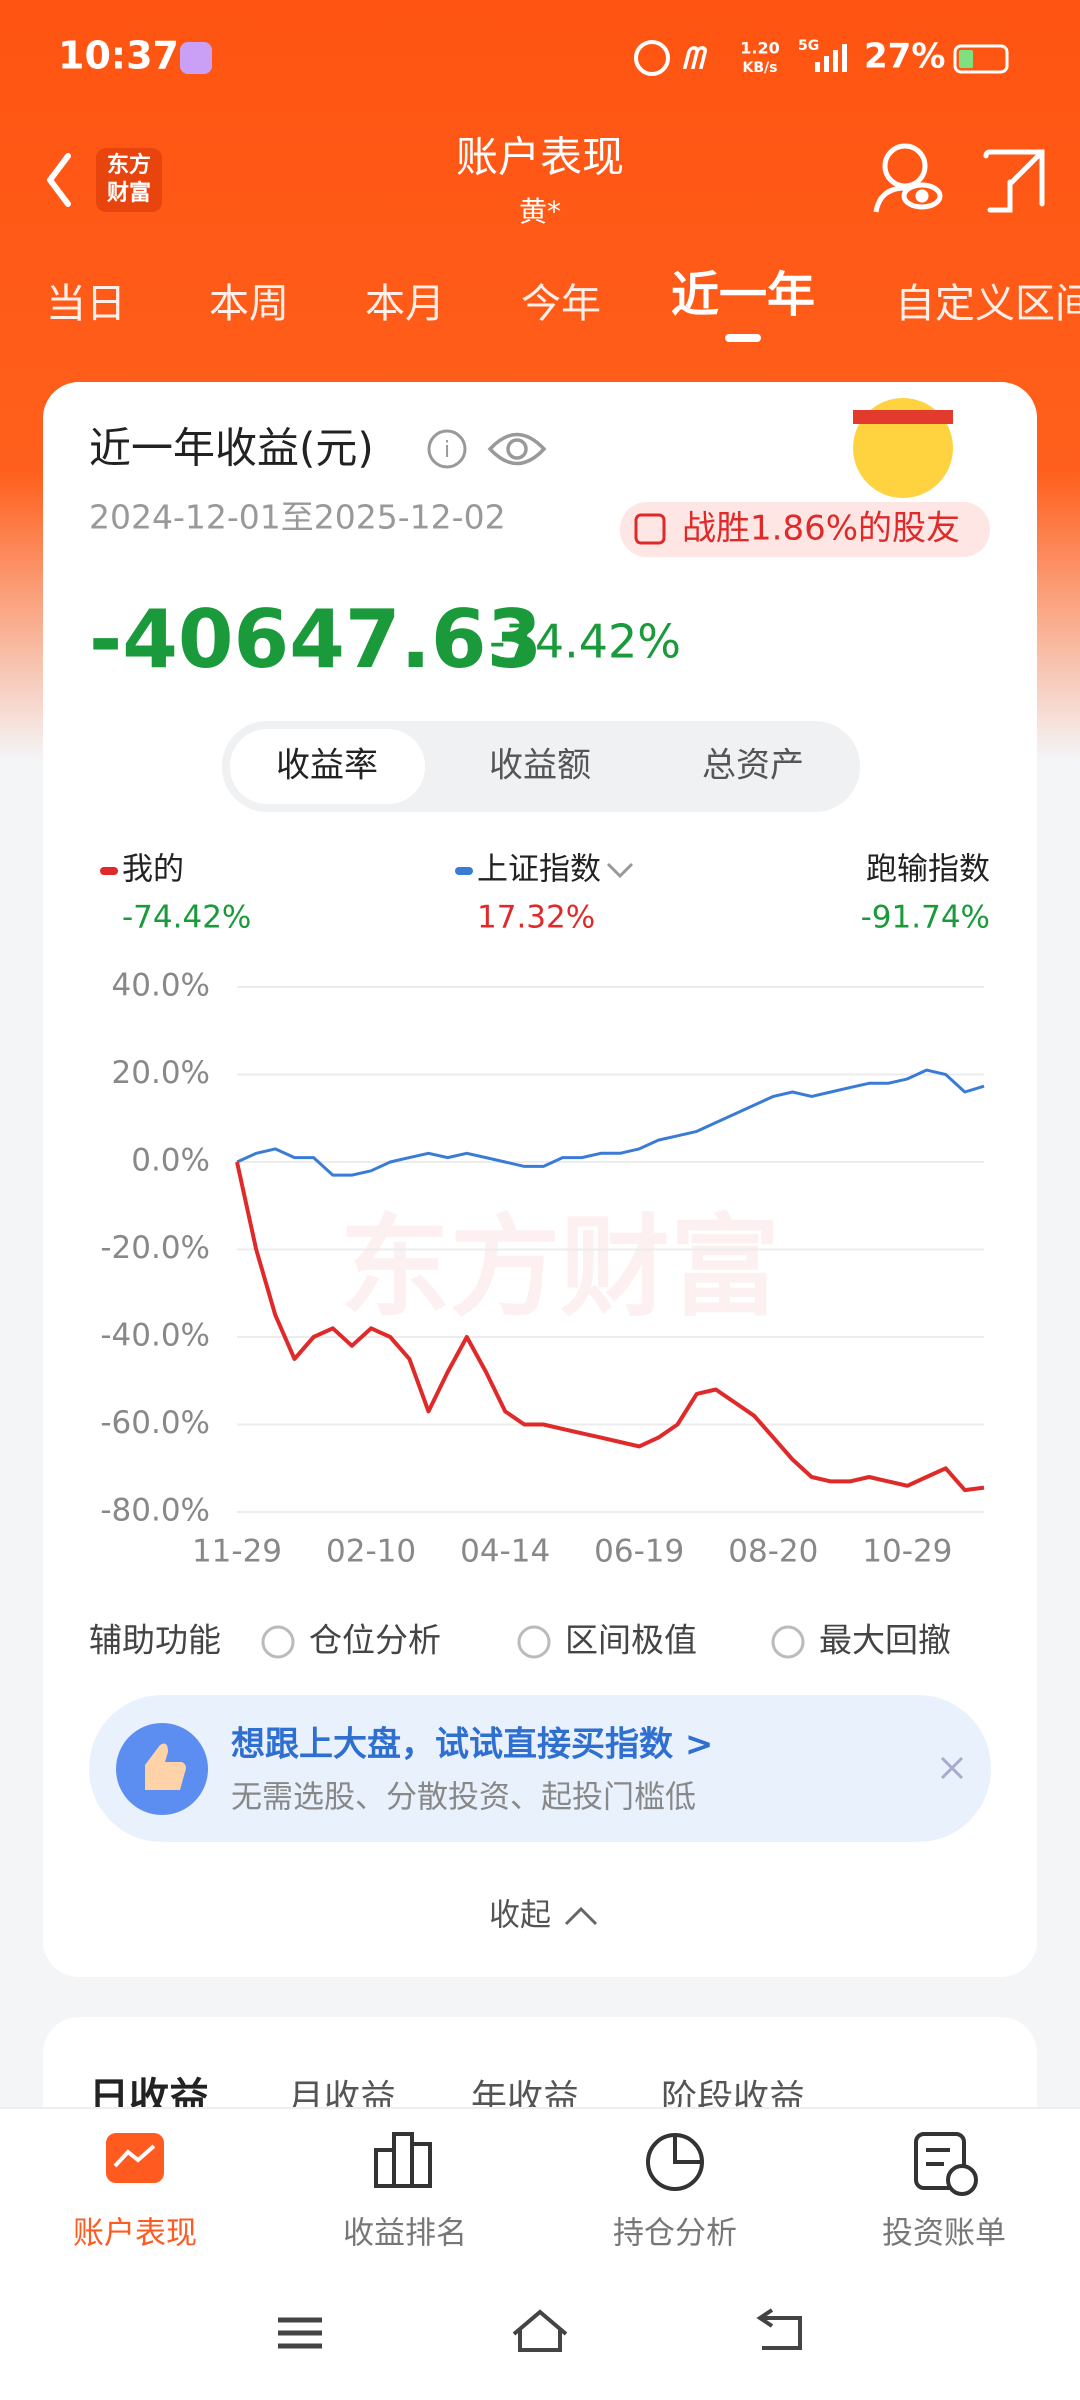 The width and height of the screenshot is (1080, 2400). I want to click on nav-items: 账户表现 收益排名 持仓分析 投资账单, so click(539, 2234).